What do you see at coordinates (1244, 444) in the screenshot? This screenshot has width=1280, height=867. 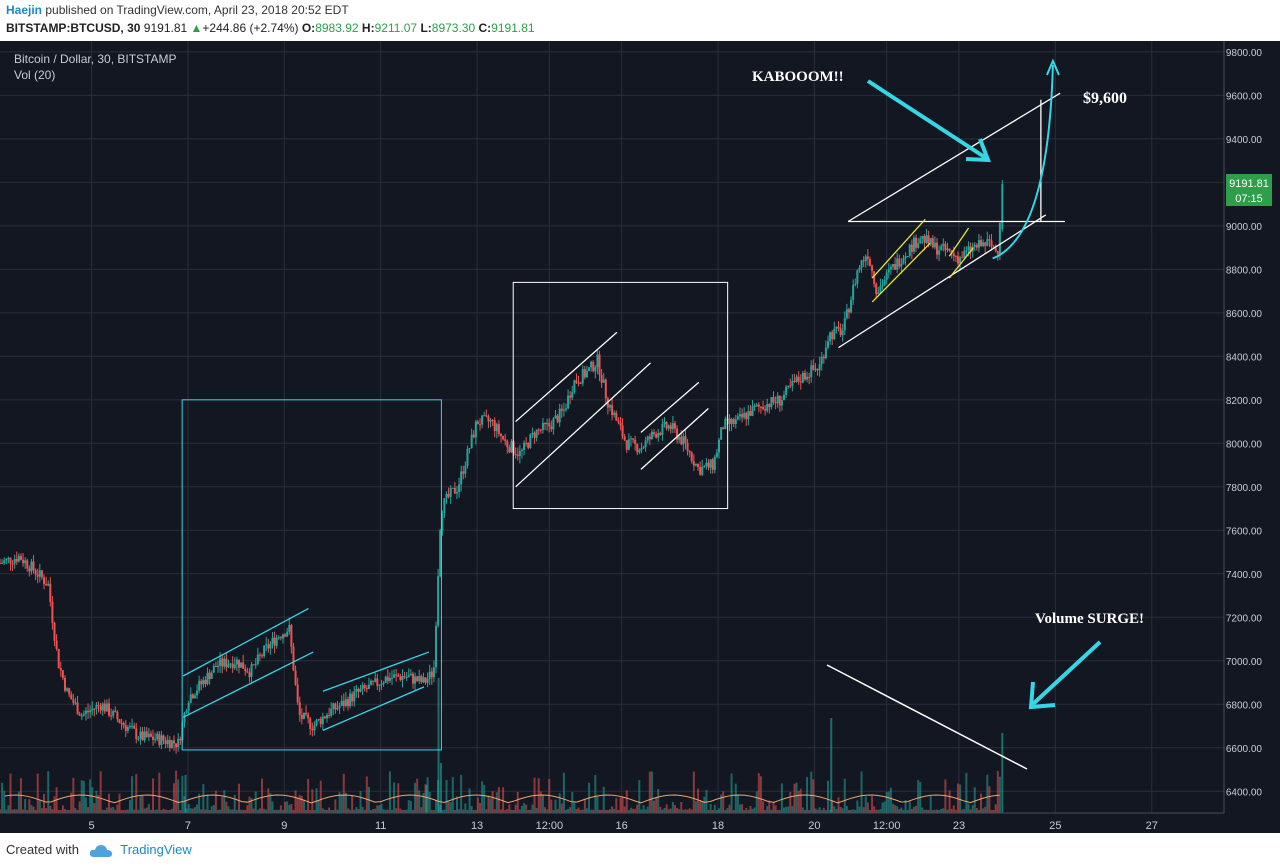 I see `y-tick-label: 8000.00` at bounding box center [1244, 444].